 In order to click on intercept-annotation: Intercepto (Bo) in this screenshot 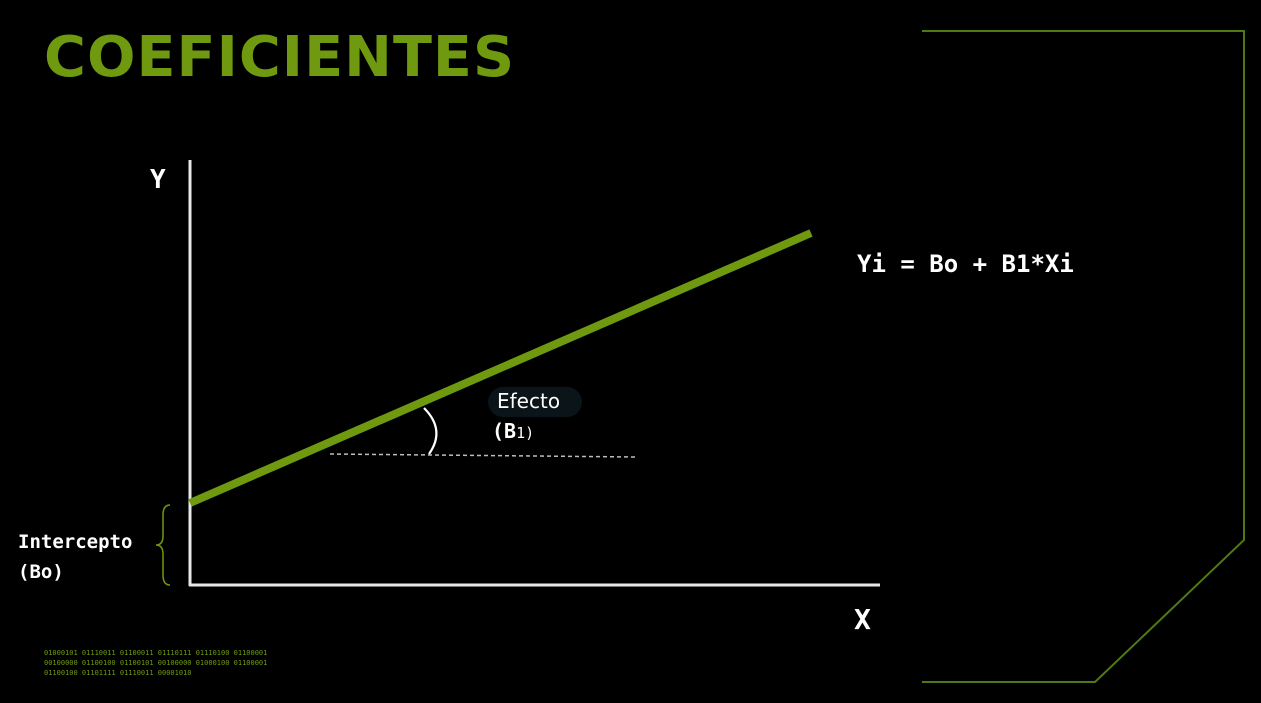, I will do `click(75, 557)`.